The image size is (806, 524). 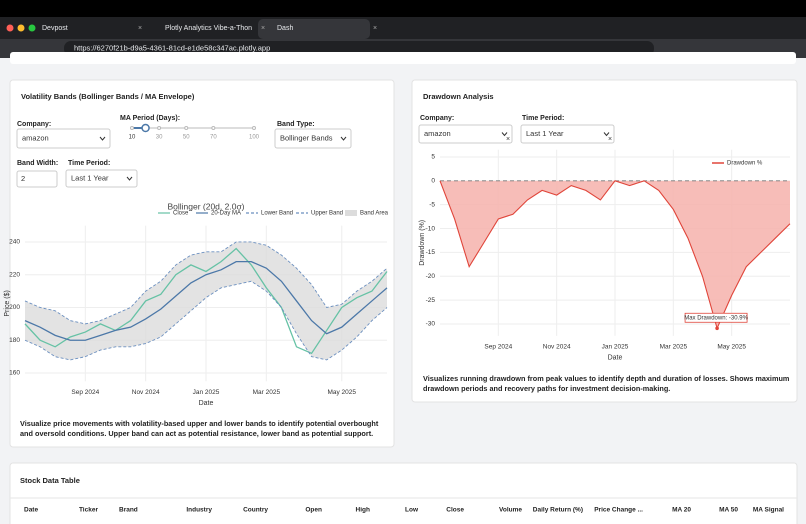 I want to click on y-tick-label: 220, so click(x=14, y=274).